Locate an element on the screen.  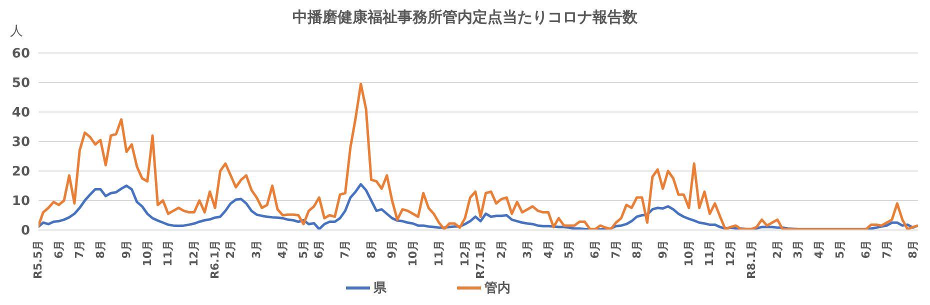
legend-label: 県 is located at coordinates (380, 288).